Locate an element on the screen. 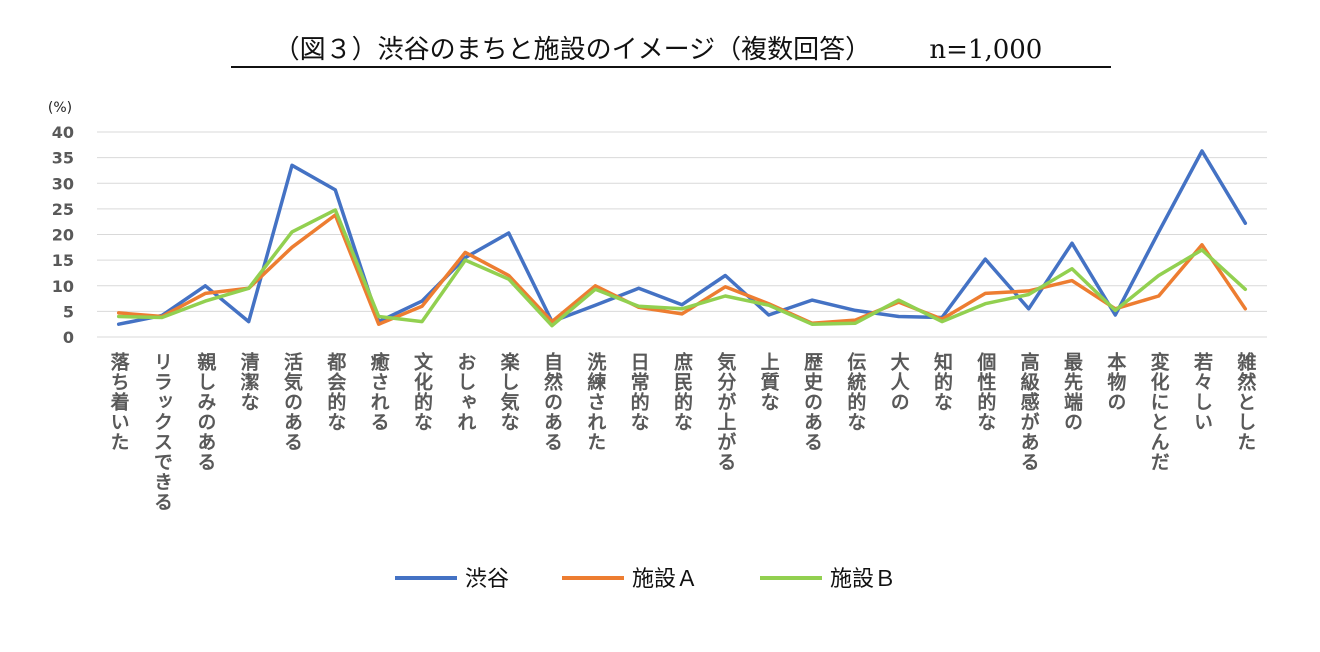 Image resolution: width=1320 pixels, height=652 pixels. category-label: 洗練された is located at coordinates (595, 401).